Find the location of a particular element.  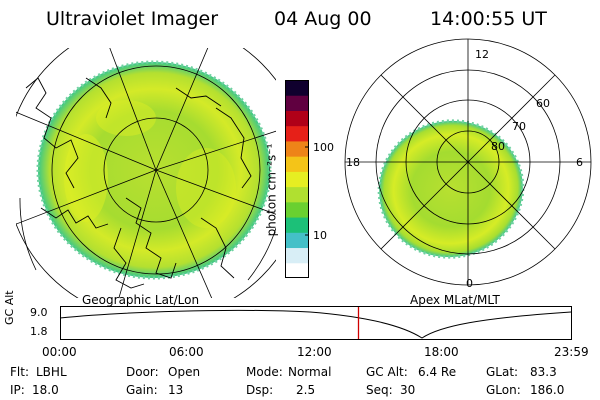

altitude-x-tick-00: 00:00 is located at coordinates (59, 352).